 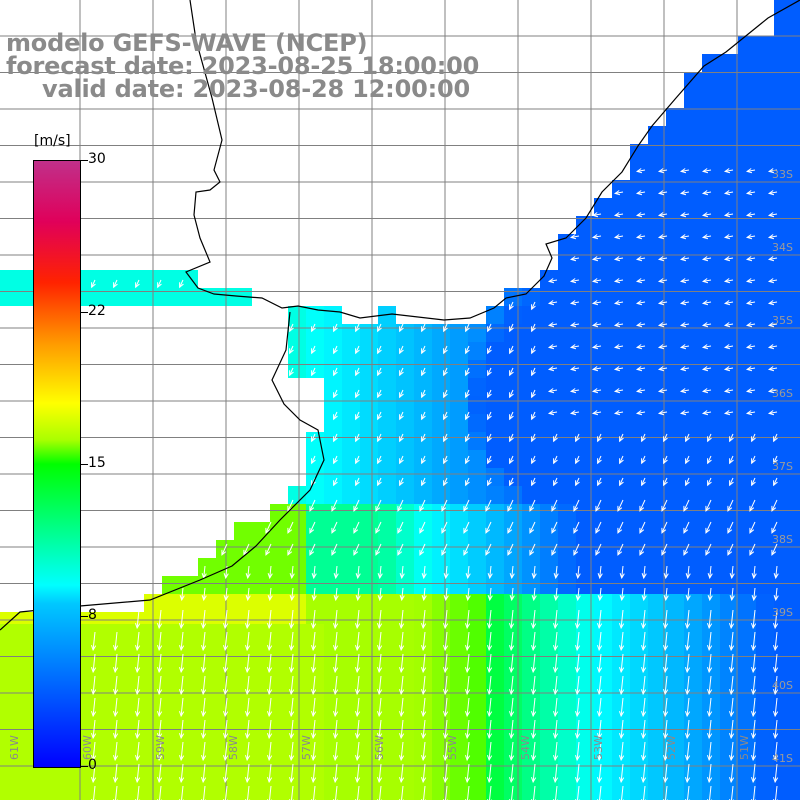 What do you see at coordinates (782, 393) in the screenshot?
I see `lat-label: 36S` at bounding box center [782, 393].